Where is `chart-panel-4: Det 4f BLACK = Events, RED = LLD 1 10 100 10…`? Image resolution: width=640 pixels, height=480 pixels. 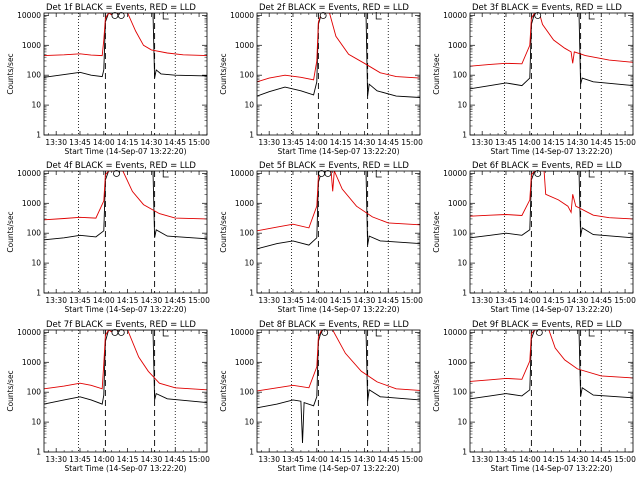 chart-panel-4: Det 4f BLACK = Events, RED = LLD 1 10 100 10… is located at coordinates (108, 237).